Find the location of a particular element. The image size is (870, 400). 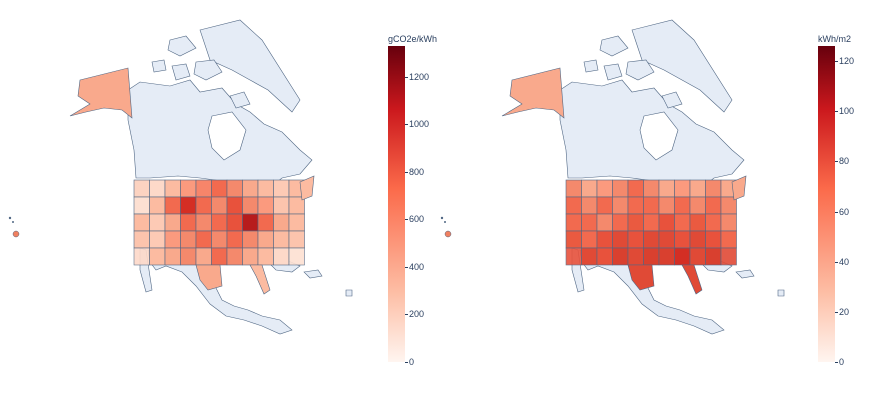

us-states-emissions is located at coordinates (224, 235).